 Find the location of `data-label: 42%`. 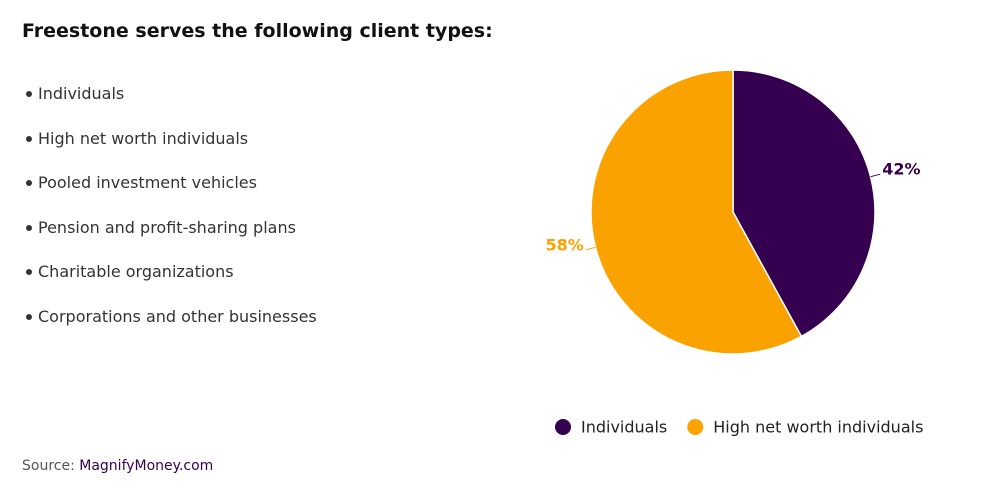

data-label: 42% is located at coordinates (901, 169).